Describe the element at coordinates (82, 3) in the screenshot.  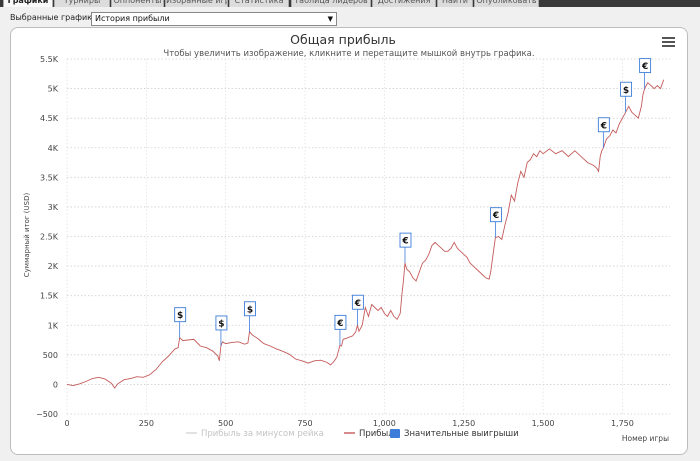
I see `tab-2: Турниры` at that location.